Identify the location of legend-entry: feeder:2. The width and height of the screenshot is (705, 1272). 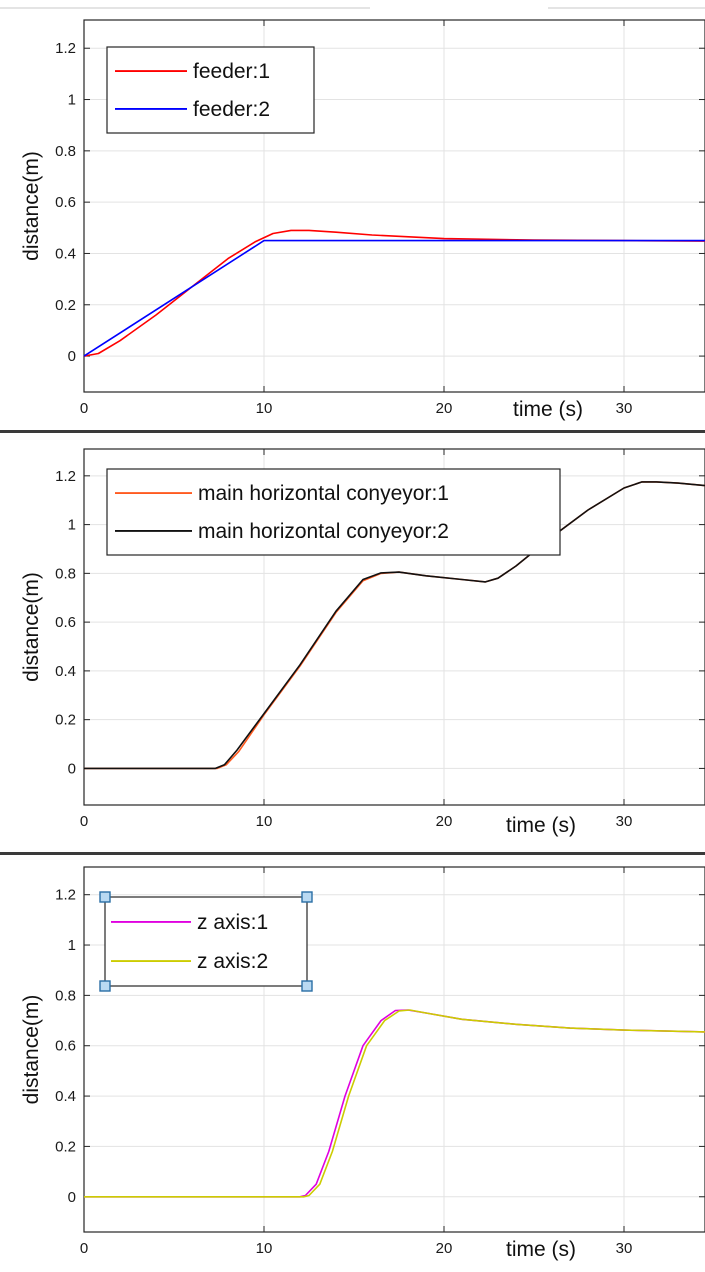
(231, 109).